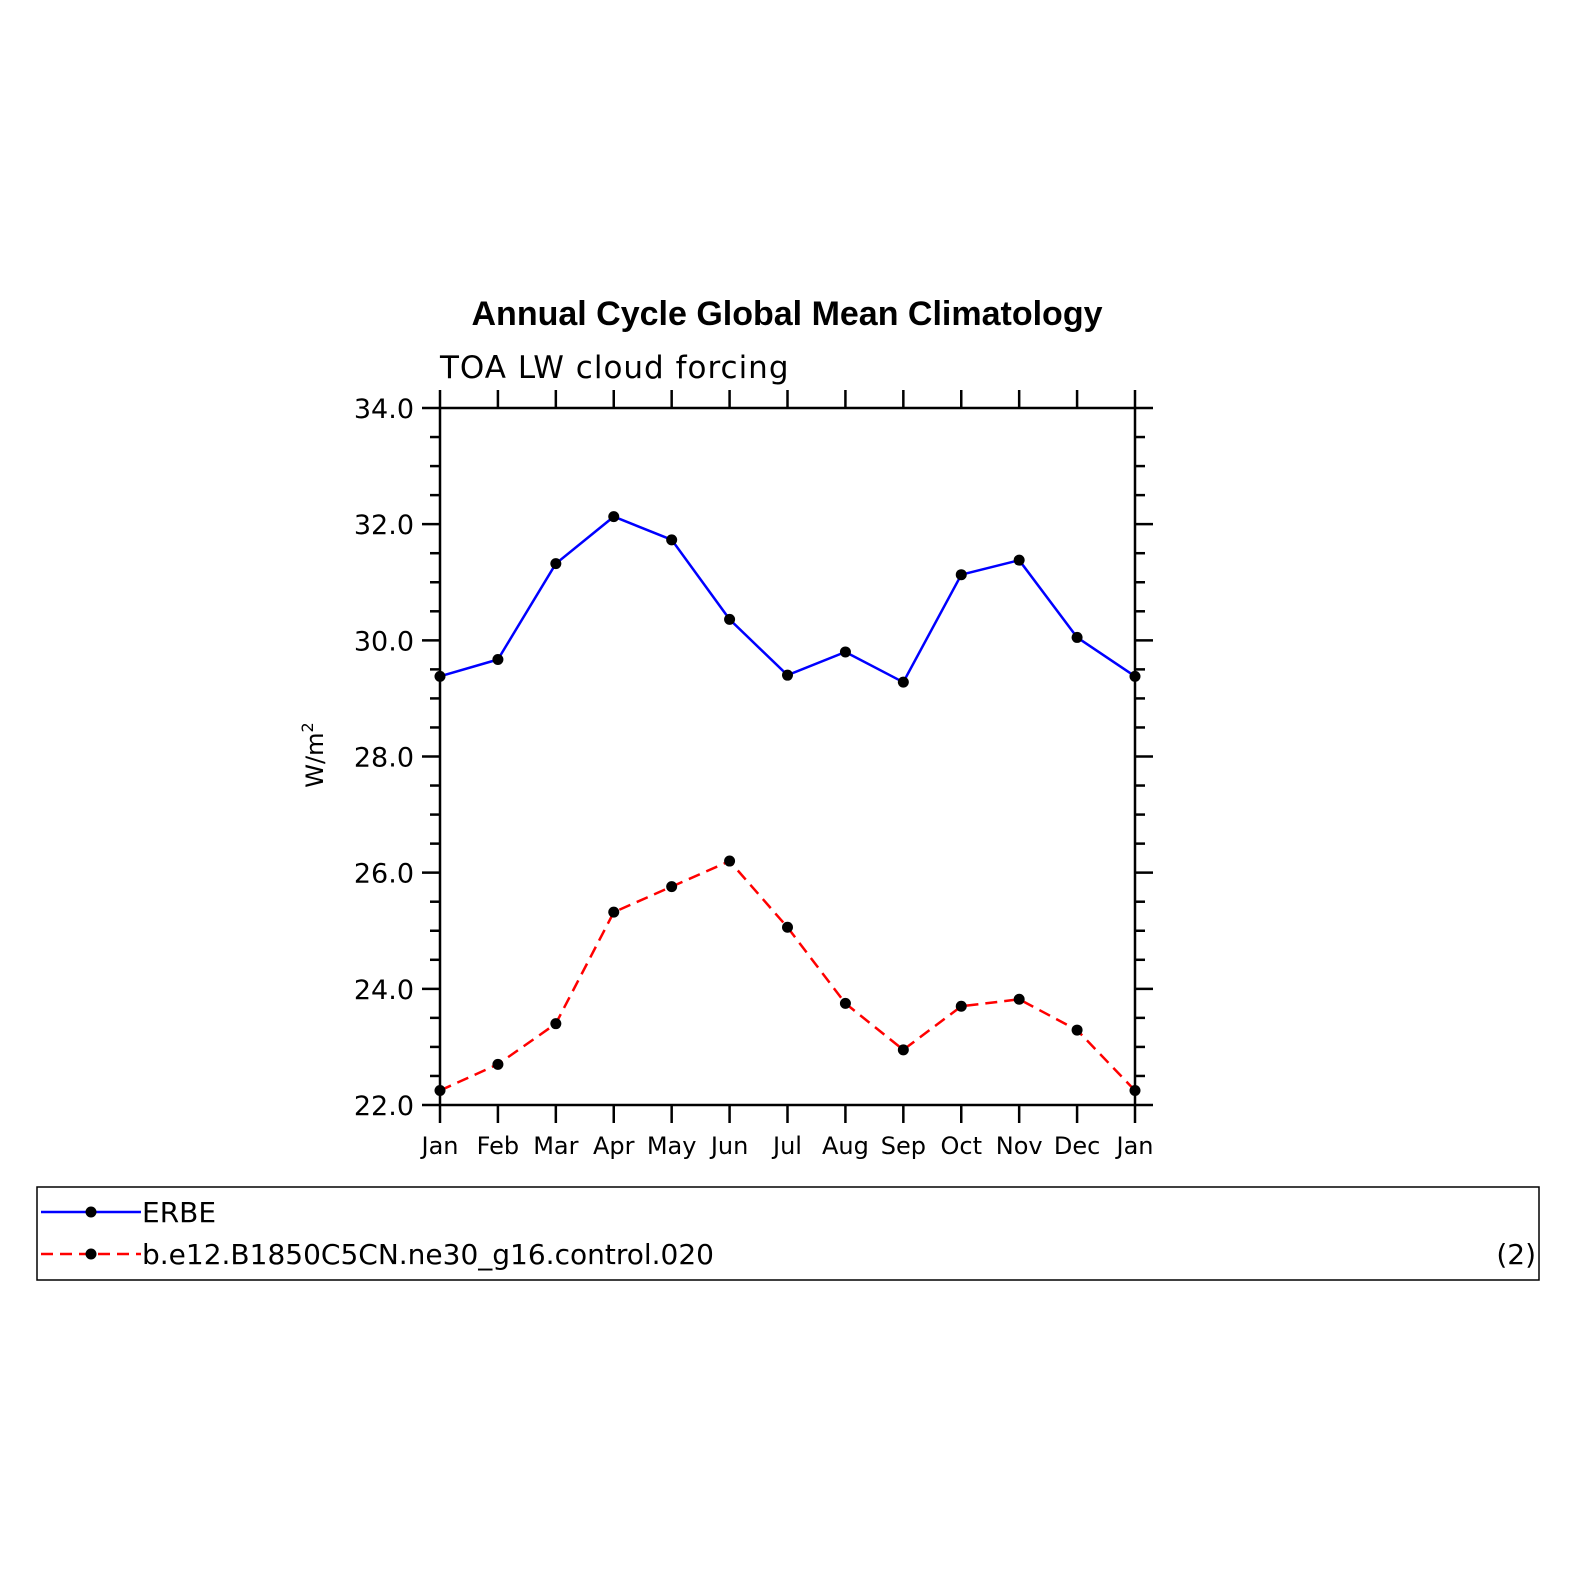  I want to click on x-tick-label: Jul, so click(786, 1146).